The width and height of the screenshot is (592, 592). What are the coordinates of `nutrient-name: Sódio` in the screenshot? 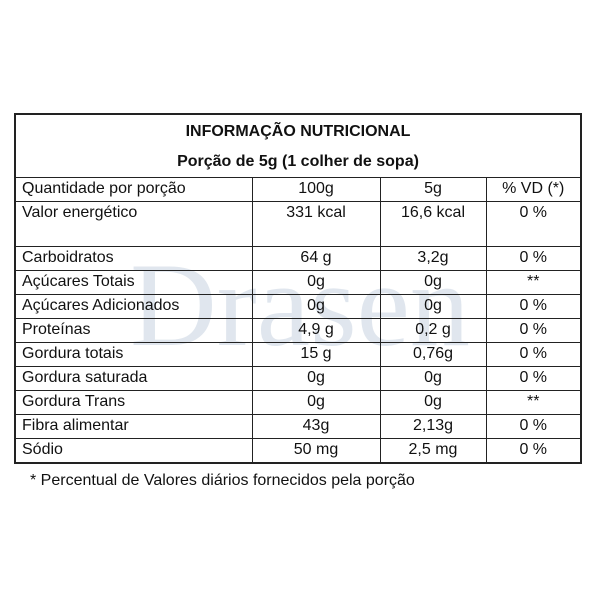 It's located at (134, 450).